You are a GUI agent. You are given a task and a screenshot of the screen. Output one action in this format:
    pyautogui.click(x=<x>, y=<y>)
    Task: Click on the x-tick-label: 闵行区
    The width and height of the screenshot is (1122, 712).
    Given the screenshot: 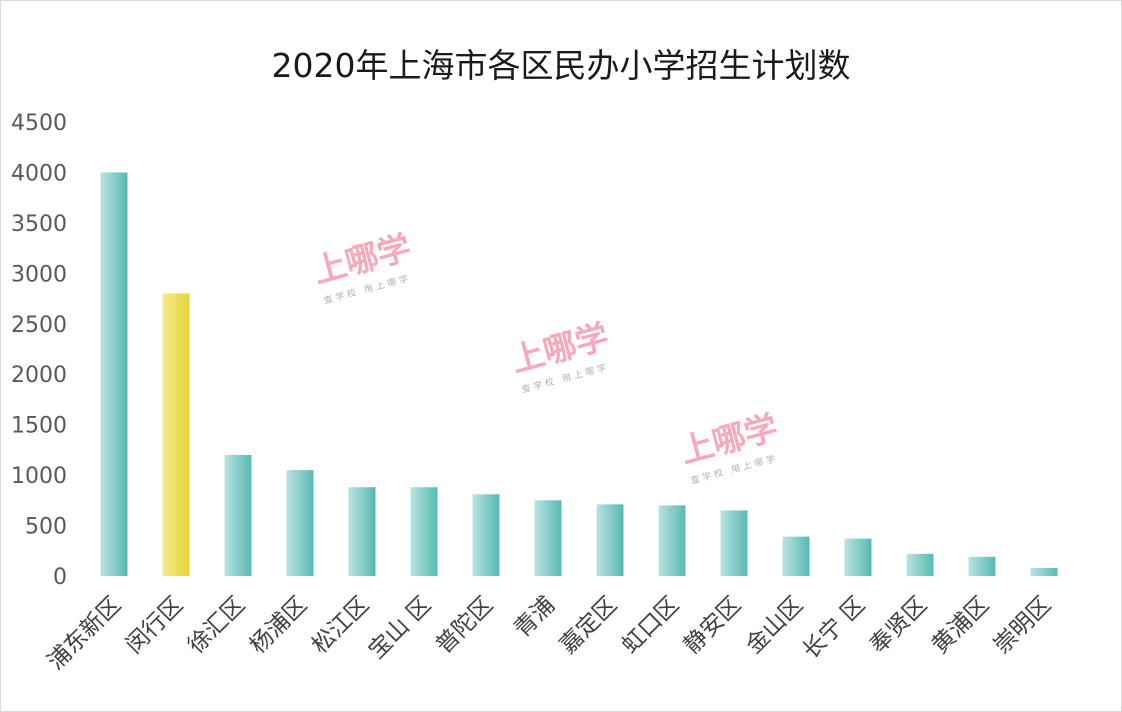 What is the action you would take?
    pyautogui.click(x=154, y=625)
    